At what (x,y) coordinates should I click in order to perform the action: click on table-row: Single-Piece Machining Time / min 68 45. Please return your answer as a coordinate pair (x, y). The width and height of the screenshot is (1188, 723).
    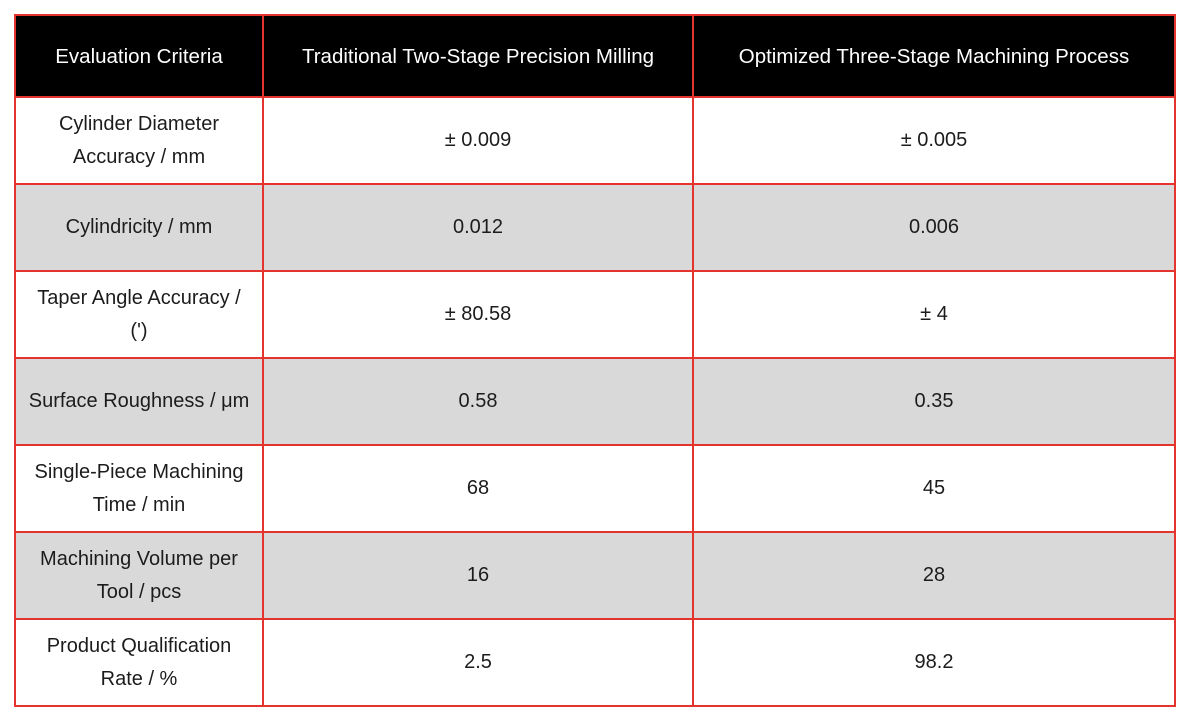
    Looking at the image, I should click on (595, 488).